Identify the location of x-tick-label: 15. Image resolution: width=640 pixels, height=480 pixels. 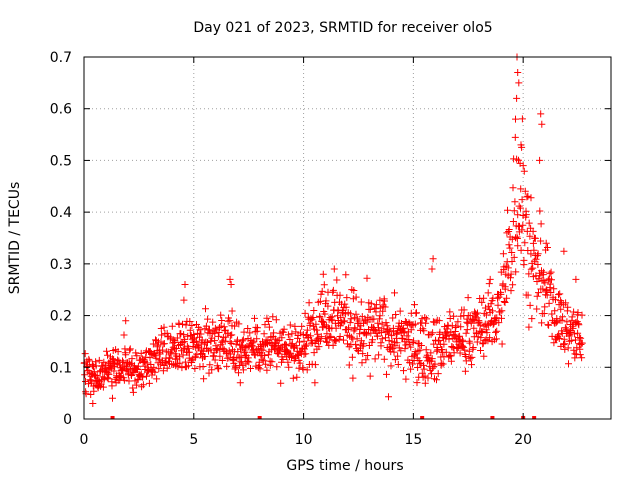
(413, 440).